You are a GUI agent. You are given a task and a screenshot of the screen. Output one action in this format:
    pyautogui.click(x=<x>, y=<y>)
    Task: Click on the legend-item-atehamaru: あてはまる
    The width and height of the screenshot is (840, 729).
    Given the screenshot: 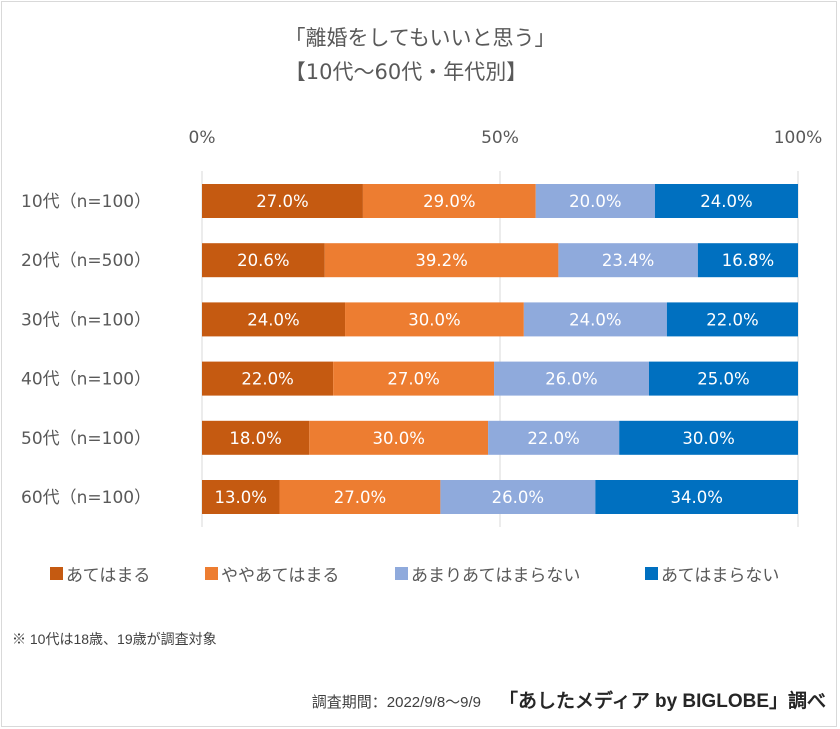 What is the action you would take?
    pyautogui.click(x=100, y=573)
    